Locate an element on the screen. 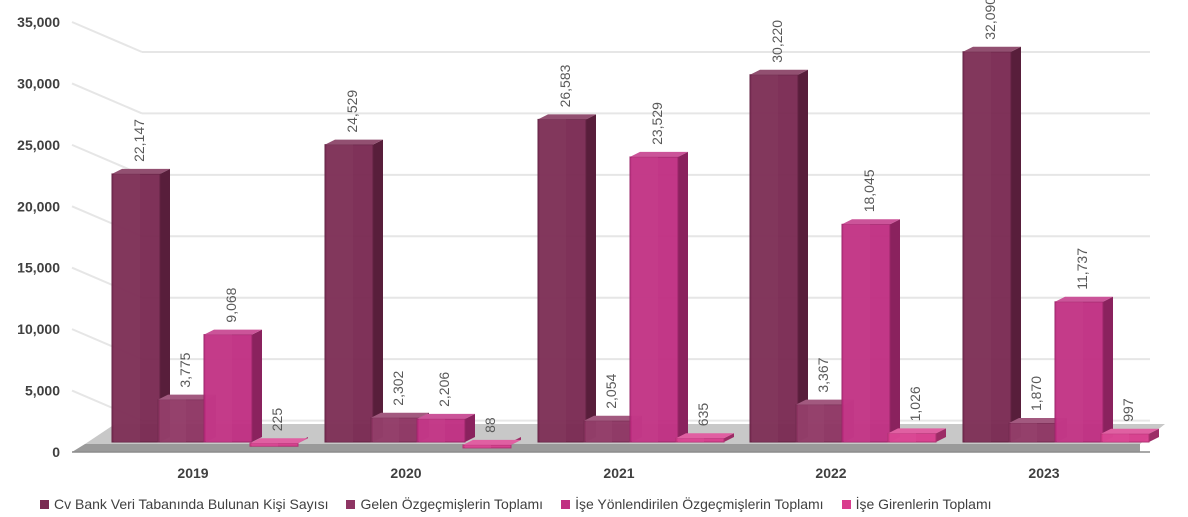  legend-swatch-gelen is located at coordinates (351, 504).